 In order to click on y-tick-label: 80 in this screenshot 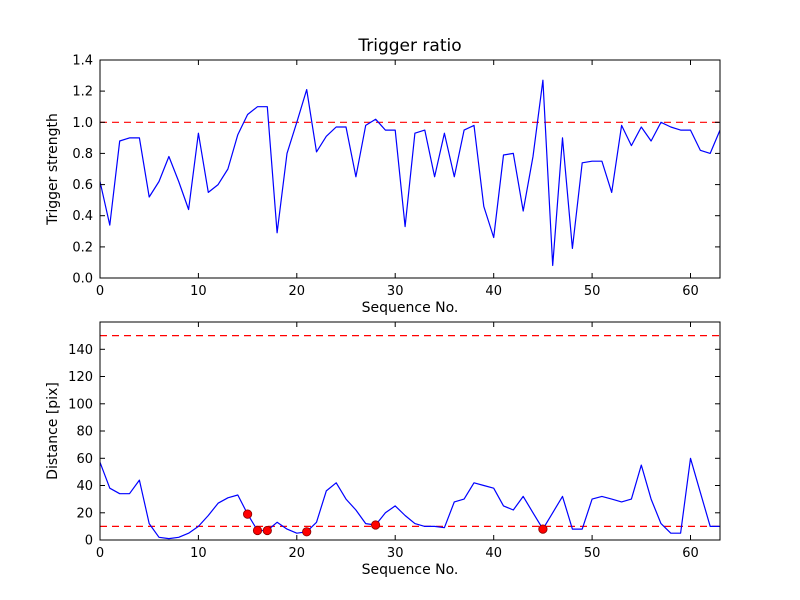, I will do `click(84, 432)`.